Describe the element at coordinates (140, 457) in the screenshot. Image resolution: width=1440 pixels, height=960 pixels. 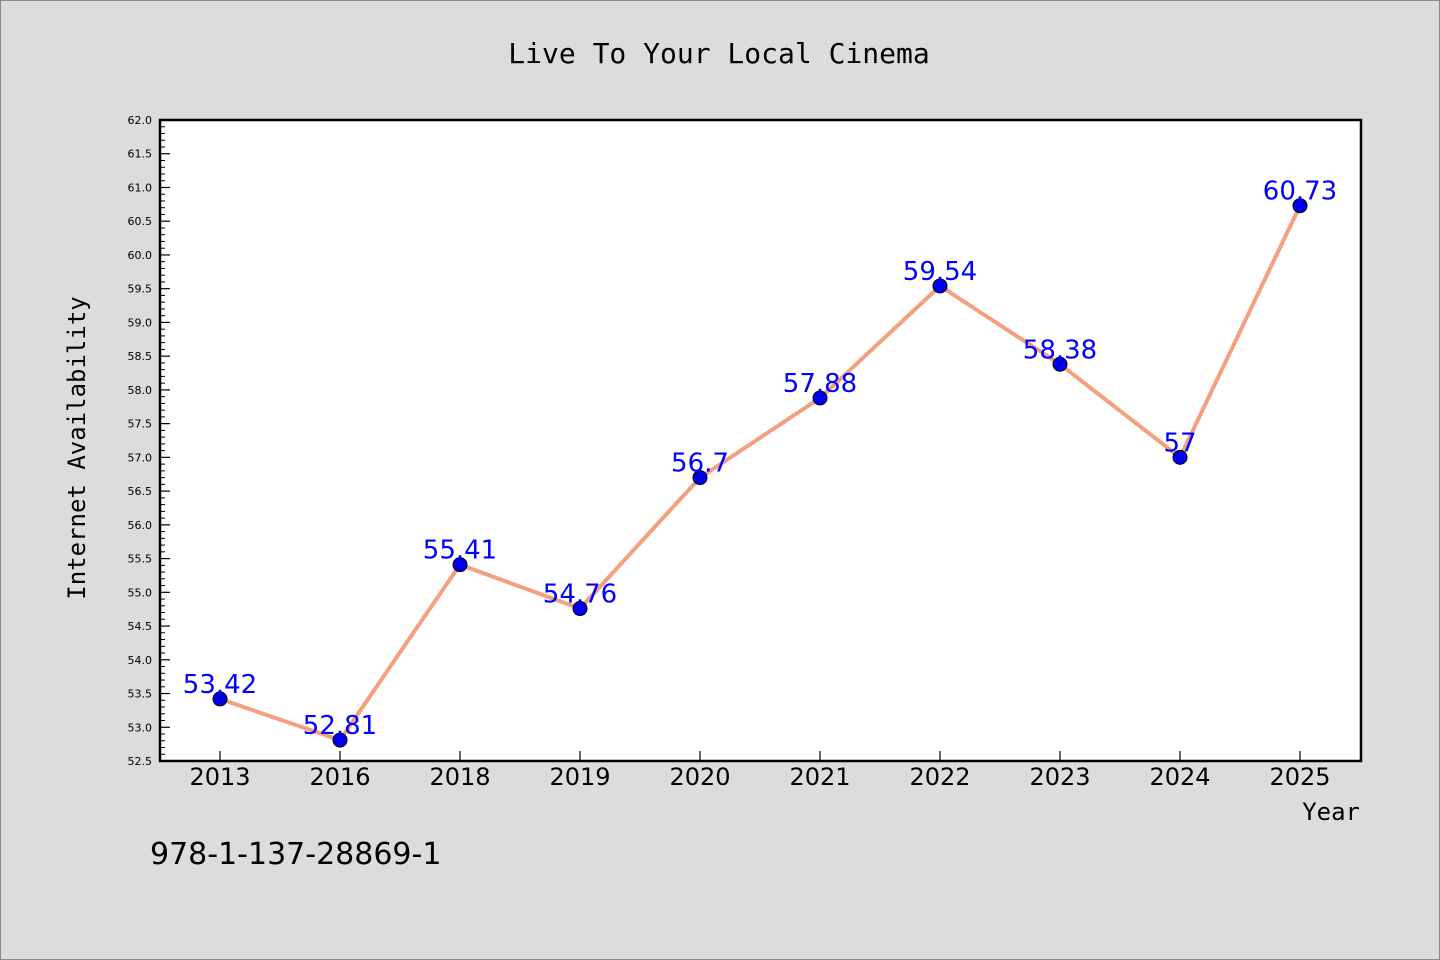
I see `y-tick-label: 57.0` at that location.